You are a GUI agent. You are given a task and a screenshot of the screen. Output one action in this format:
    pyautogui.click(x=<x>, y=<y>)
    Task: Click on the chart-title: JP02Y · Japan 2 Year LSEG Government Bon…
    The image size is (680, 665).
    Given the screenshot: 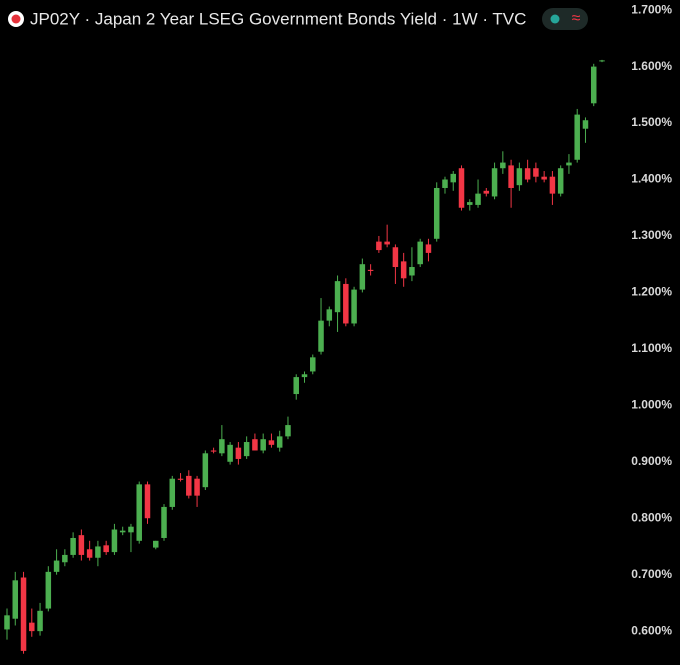 What is the action you would take?
    pyautogui.click(x=278, y=18)
    